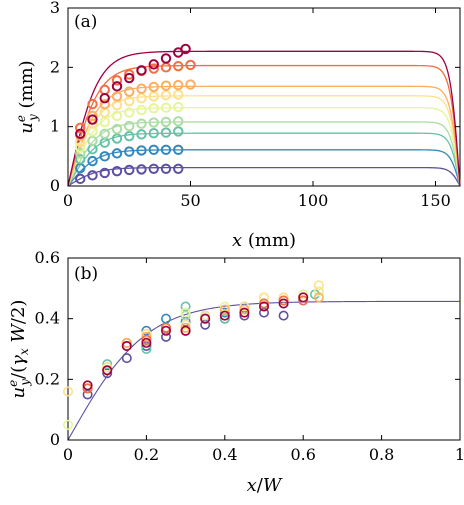 The image size is (464, 505). Describe the element at coordinates (47, 257) in the screenshot. I see `panel-b-ytick-label: 0.6` at that location.